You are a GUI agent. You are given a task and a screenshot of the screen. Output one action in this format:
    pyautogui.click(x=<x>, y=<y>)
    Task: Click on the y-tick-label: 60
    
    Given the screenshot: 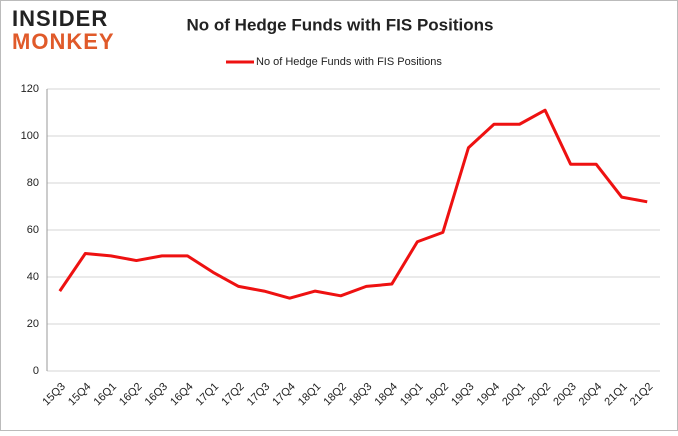 What is the action you would take?
    pyautogui.click(x=33, y=230)
    